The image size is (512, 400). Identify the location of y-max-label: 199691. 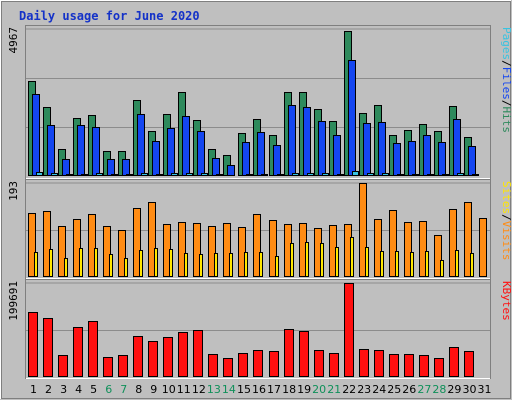
(13, 301).